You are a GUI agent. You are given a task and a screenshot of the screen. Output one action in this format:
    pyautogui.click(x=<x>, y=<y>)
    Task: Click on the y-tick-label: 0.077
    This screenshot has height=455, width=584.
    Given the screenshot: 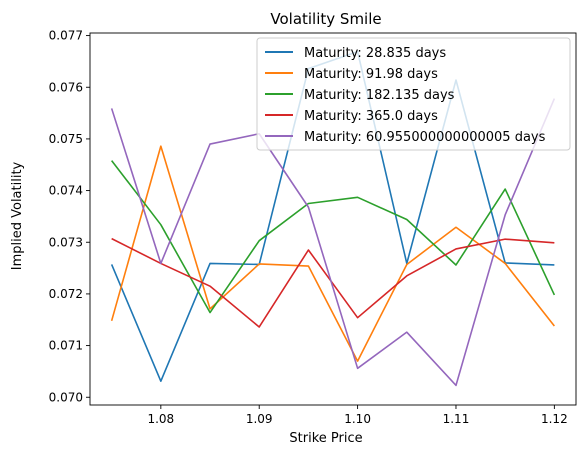 What is the action you would take?
    pyautogui.click(x=66, y=36)
    